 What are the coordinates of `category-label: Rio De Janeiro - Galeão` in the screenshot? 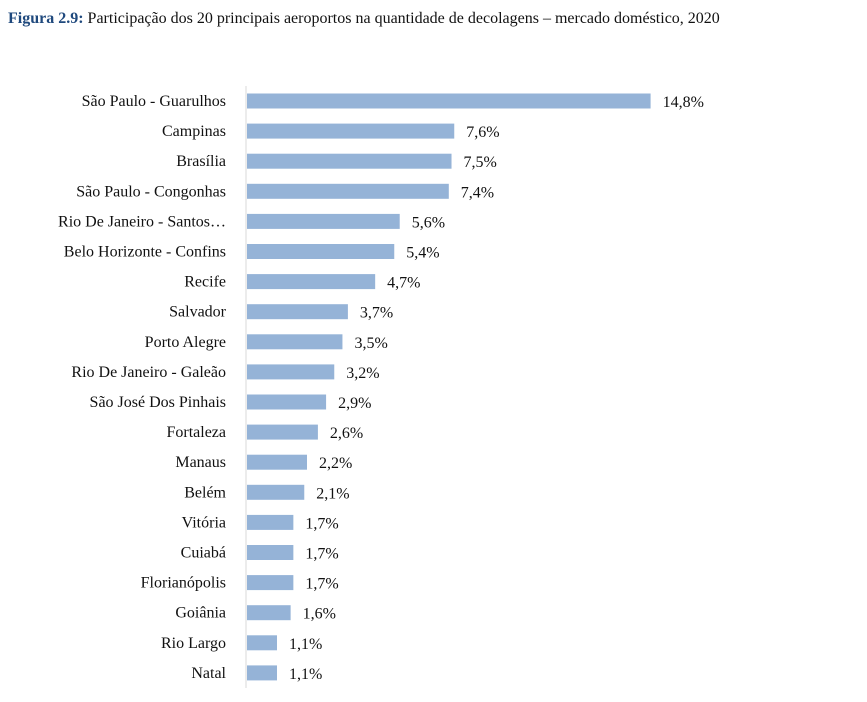 It's located at (148, 372).